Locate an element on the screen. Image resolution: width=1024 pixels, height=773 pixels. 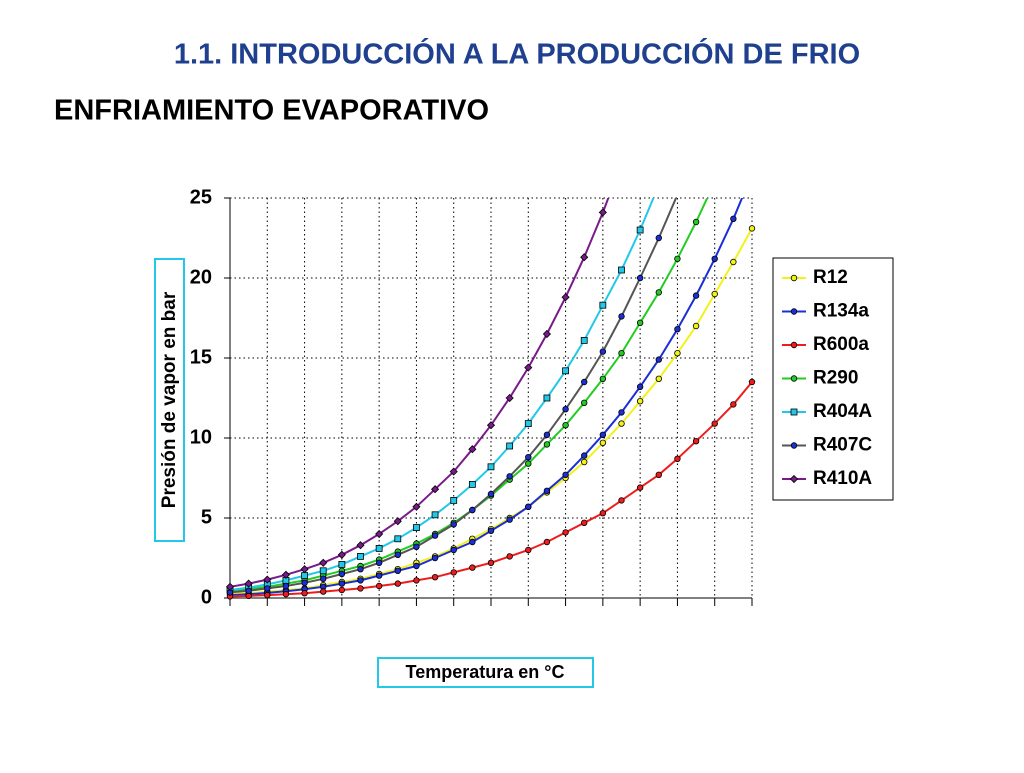
legend-label: R600a is located at coordinates (841, 344).